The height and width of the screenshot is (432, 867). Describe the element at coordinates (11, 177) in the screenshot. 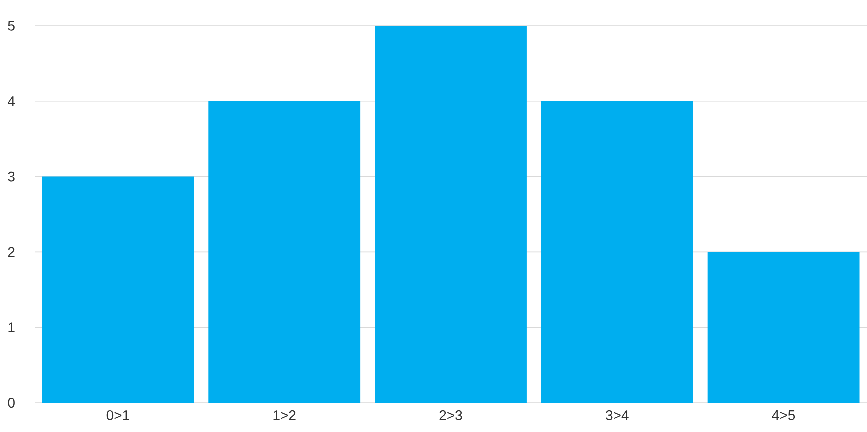

I see `y-tick-label: 3` at that location.